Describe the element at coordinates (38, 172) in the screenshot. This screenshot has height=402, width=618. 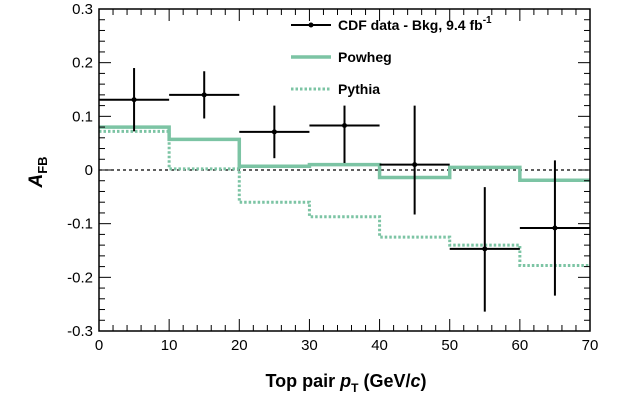
I see `y-axis-title: AFB` at that location.